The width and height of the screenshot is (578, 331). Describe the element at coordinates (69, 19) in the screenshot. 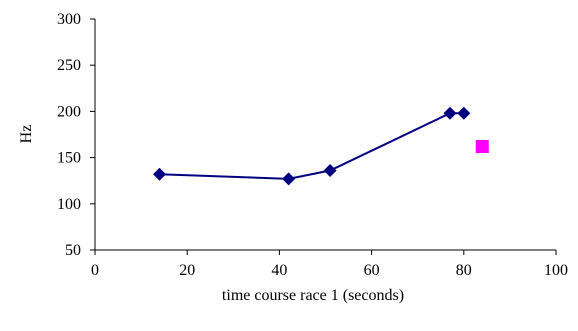

I see `y-tick-label: 300` at that location.